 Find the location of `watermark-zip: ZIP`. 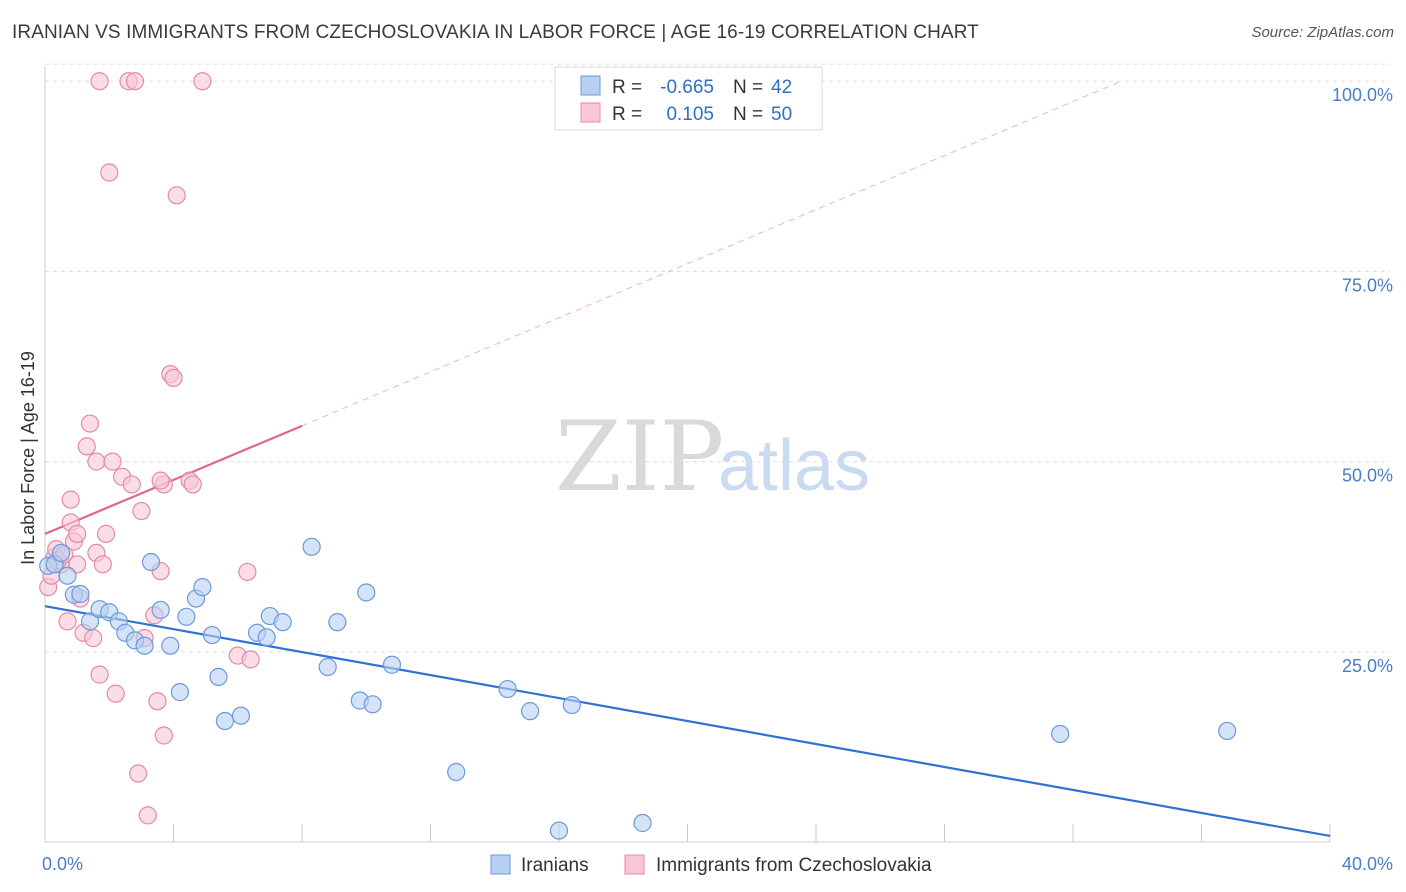

watermark-zip: ZIP is located at coordinates (639, 457).